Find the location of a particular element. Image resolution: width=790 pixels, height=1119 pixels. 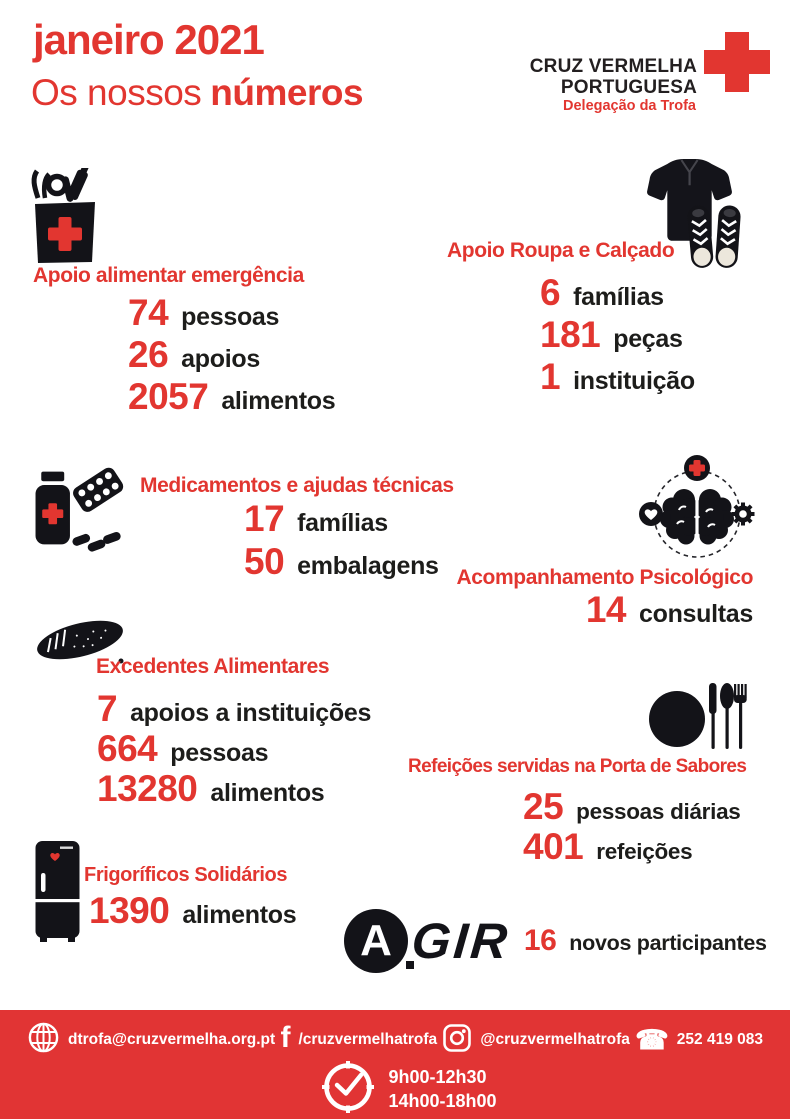

section-agir: A GIR 16 novos participantes is located at coordinates (564, 941).